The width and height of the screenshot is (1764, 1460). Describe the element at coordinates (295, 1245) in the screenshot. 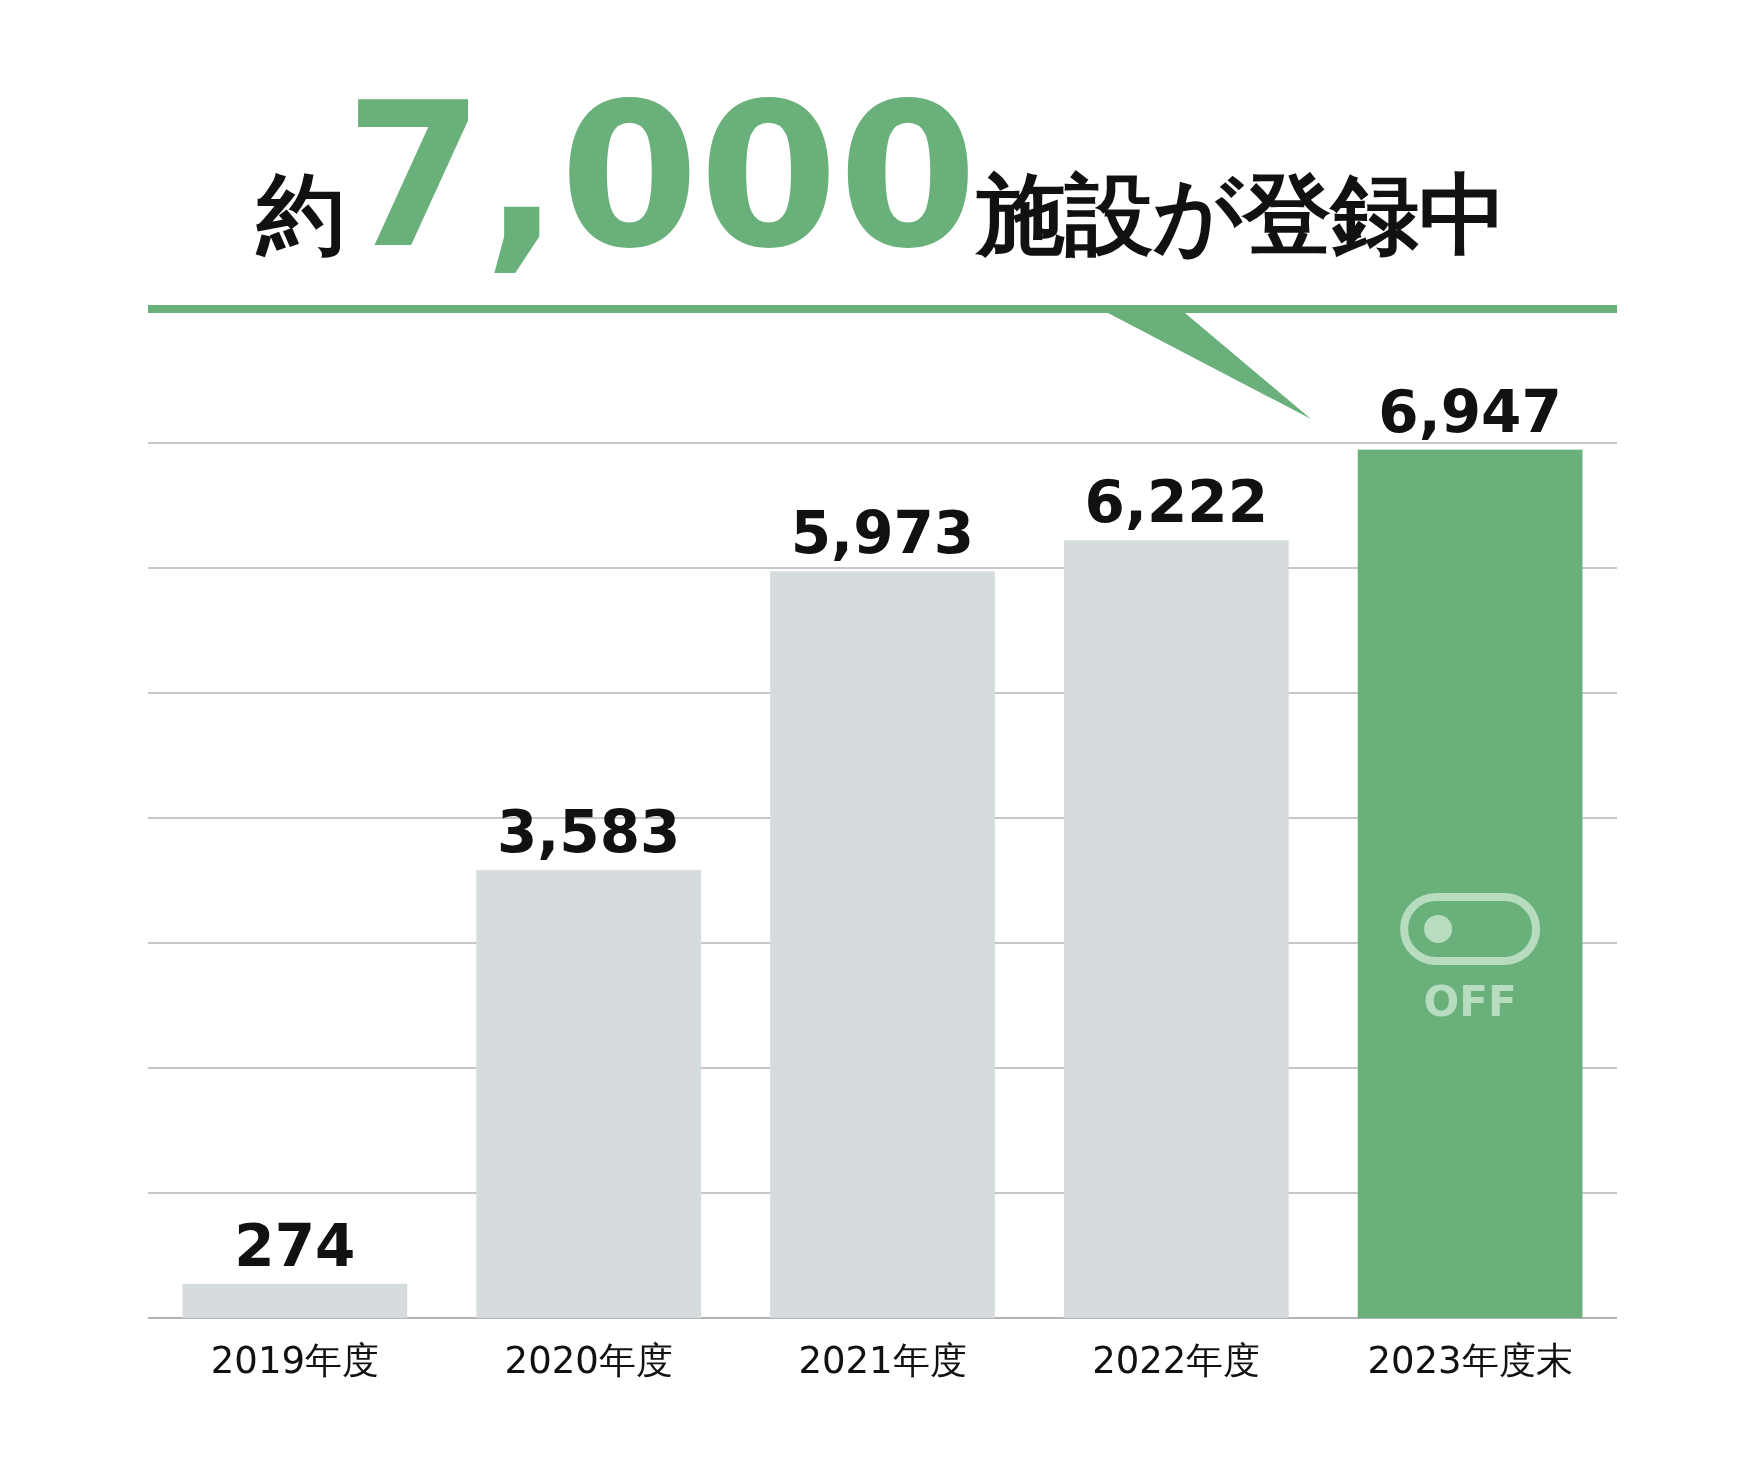

I see `data-label: 274` at that location.